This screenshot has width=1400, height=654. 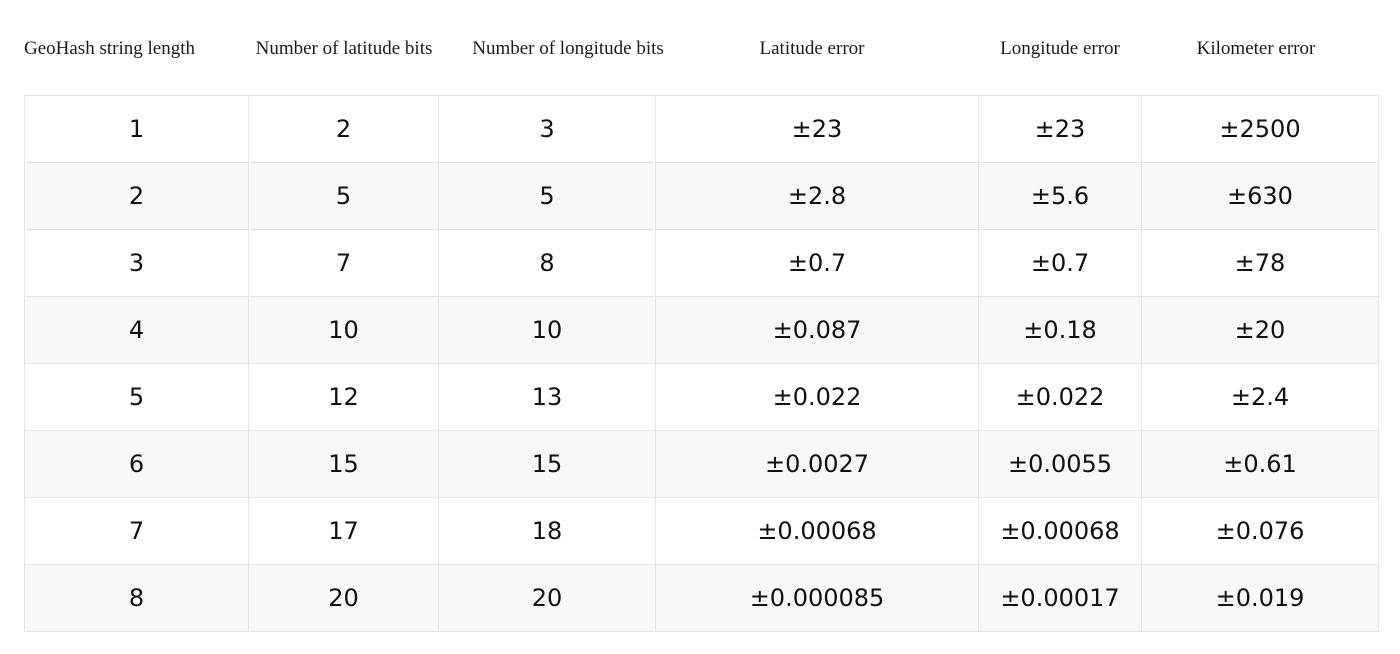 I want to click on table-row: 5 12 13 ±0.022 ±0.022 ±2.4, so click(x=701, y=397).